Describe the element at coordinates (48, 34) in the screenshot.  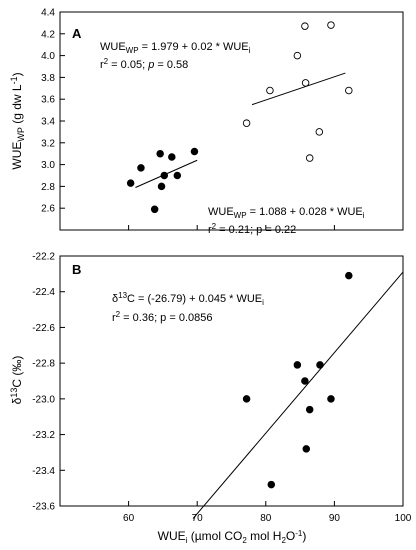
I see `y-tick-label: 4.2` at that location.